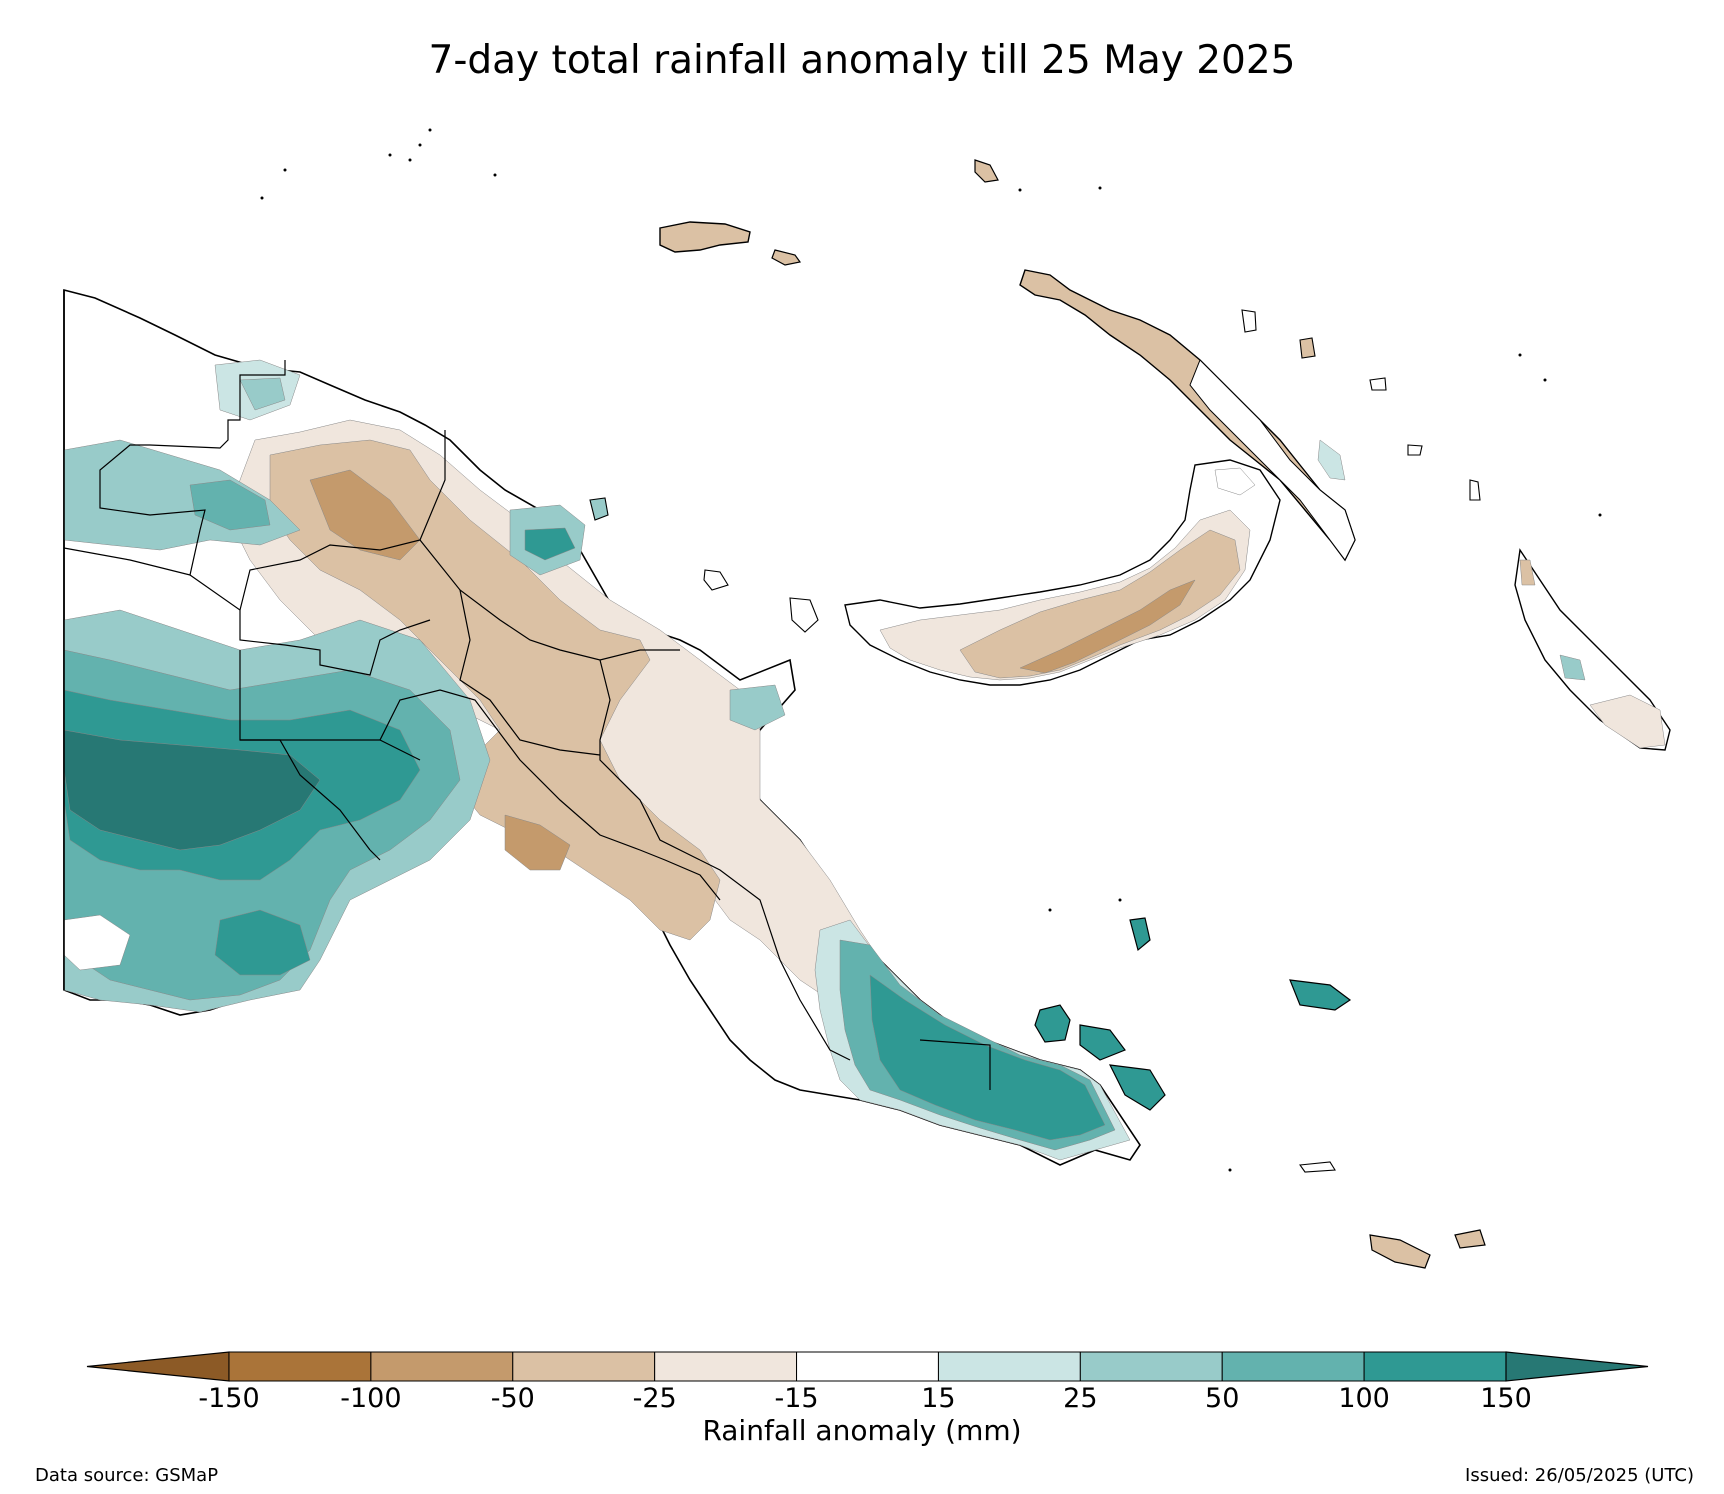  What do you see at coordinates (158, 1366) in the screenshot?
I see `colorbar-extend-low` at bounding box center [158, 1366].